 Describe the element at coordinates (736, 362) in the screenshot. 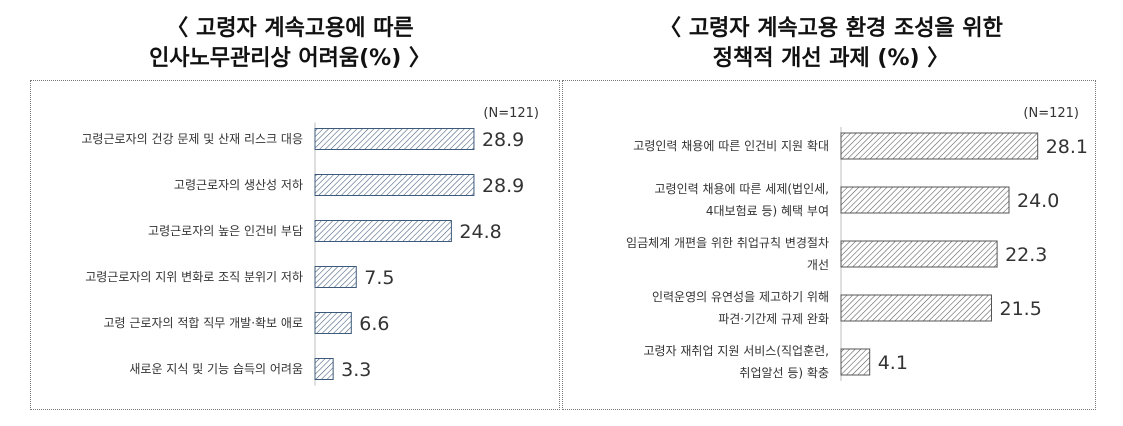

I see `category-label: 고령자 재취업 지원 서비스(직업훈련, 취업알선 등) 확충` at that location.